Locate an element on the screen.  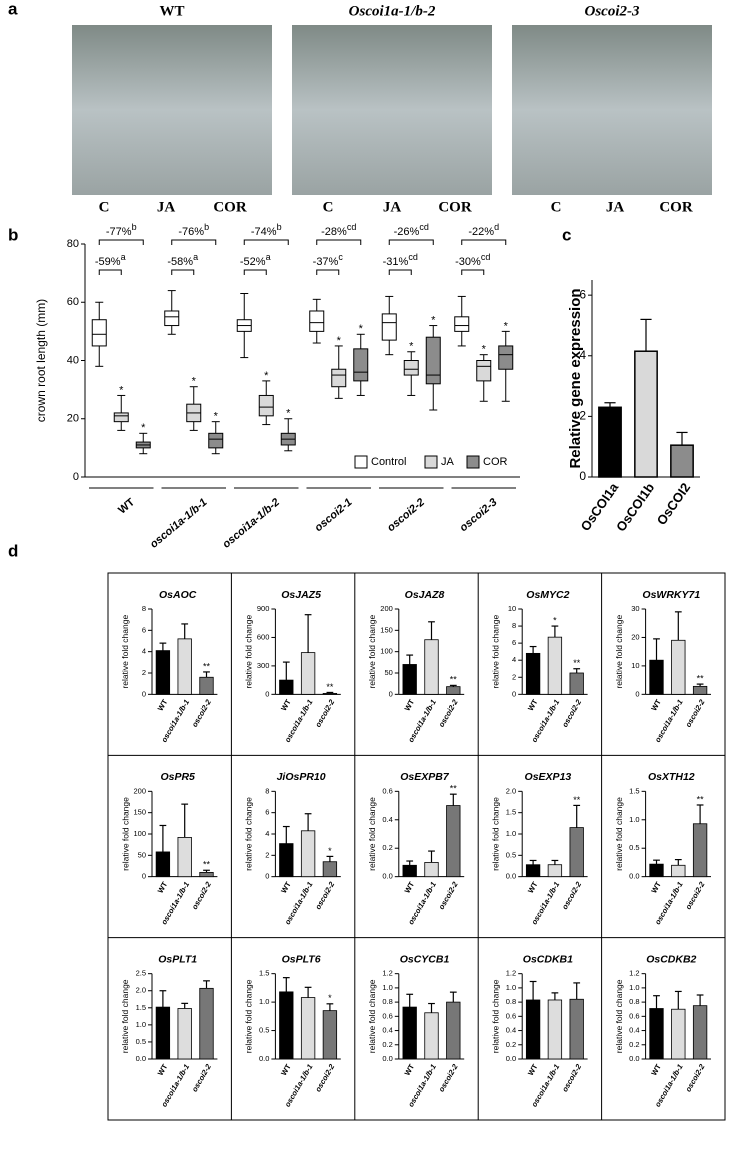
y-tick-label: 2 is located at coordinates (267, 854).